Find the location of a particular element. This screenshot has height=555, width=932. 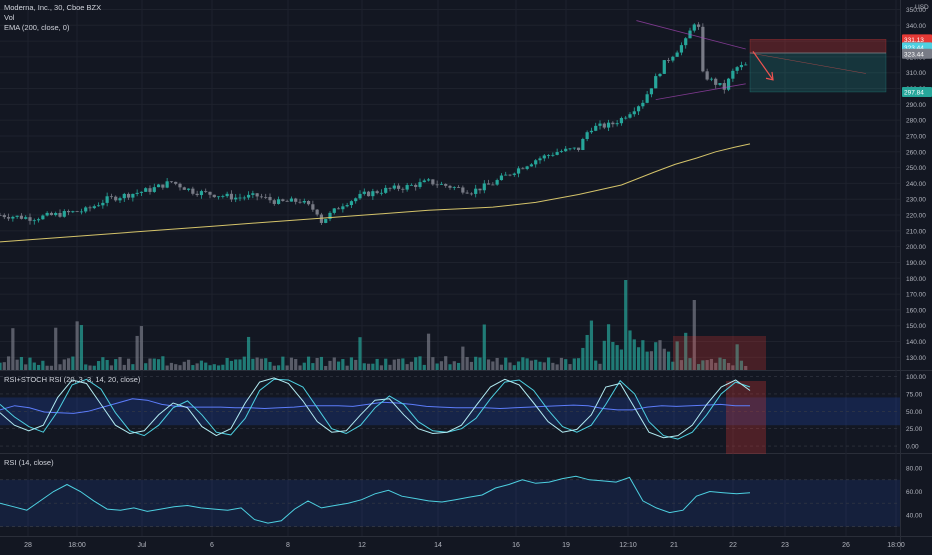

stoch-tick-label: 50.00 is located at coordinates (914, 412).